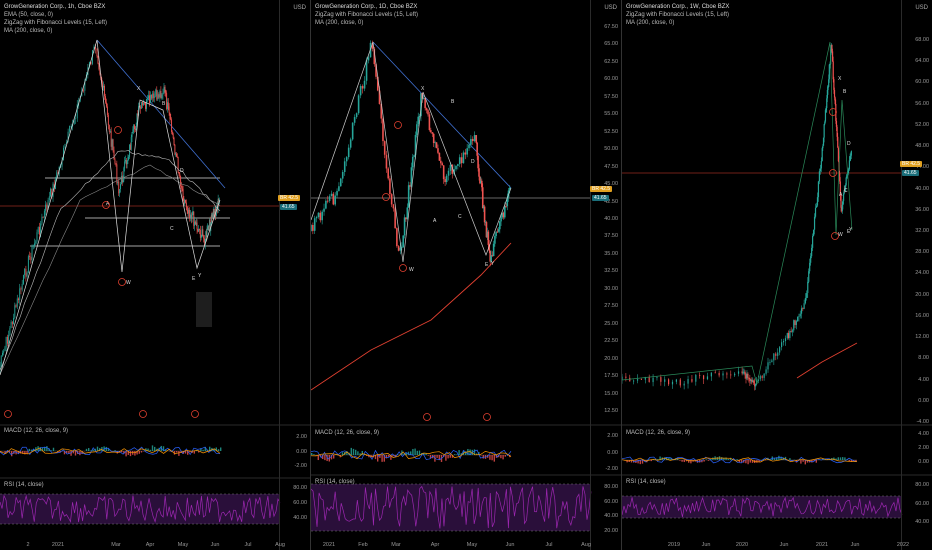  Describe the element at coordinates (294, 275) in the screenshot. I see `price-axis-1h: USD 2.00 0.00 -2.00 80.00 60.00 40.00` at that location.